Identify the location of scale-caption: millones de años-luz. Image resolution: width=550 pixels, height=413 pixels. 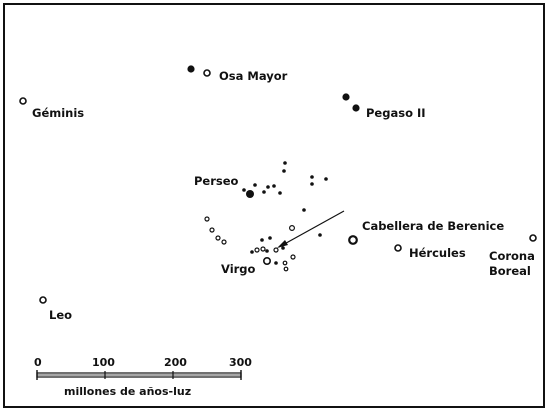
(127, 391).